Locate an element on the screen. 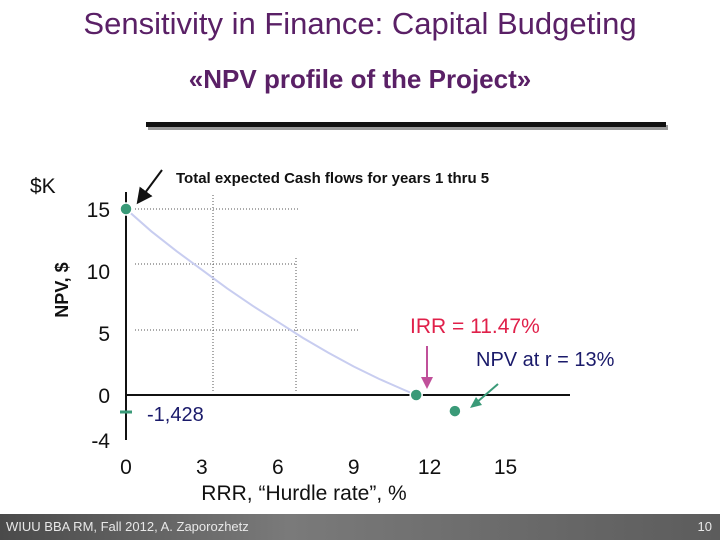 The image size is (720, 540). page-number: 10 is located at coordinates (704, 526).